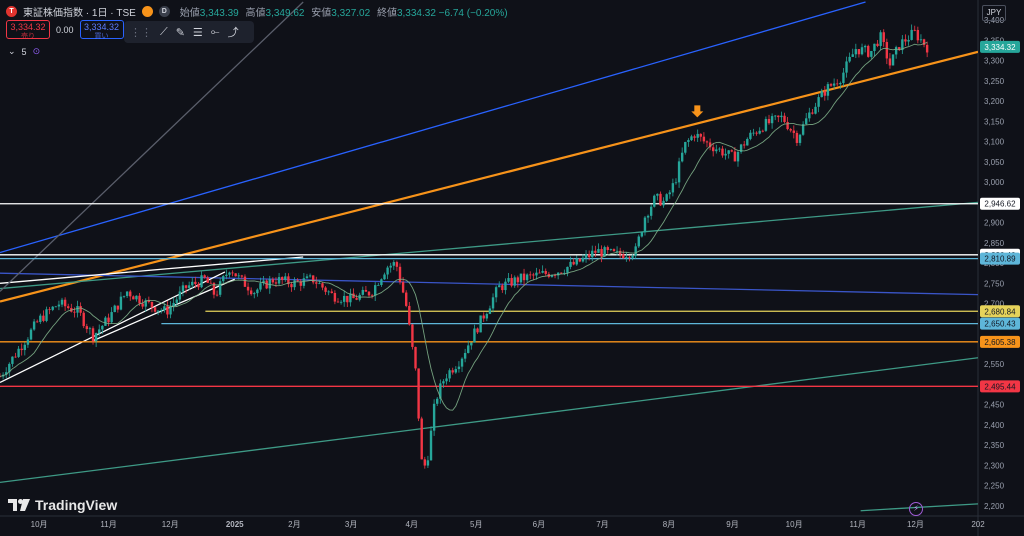 The width and height of the screenshot is (1024, 536). Describe the element at coordinates (233, 33) in the screenshot. I see `path-icon: ⤴` at that location.